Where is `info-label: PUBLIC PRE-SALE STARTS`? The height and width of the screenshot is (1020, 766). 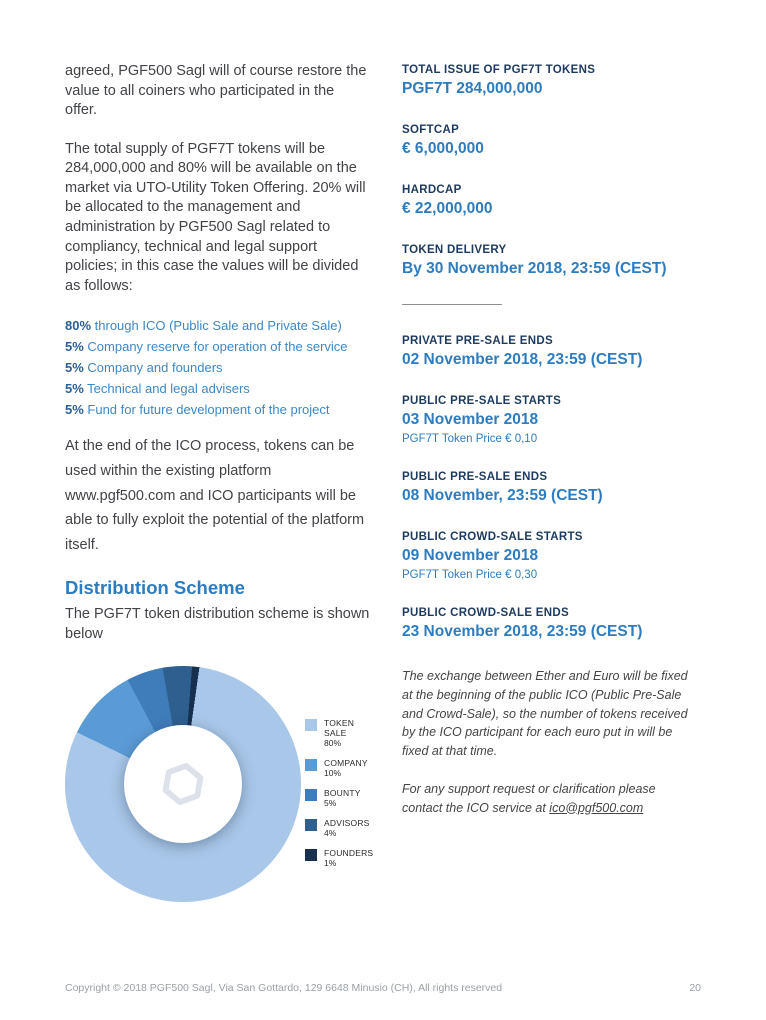
info-label: PUBLIC PRE-SALE STARTS is located at coordinates (482, 401).